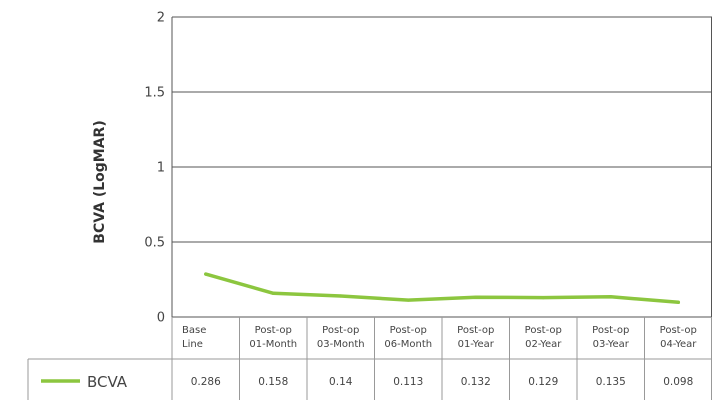 This screenshot has width=712, height=401. Describe the element at coordinates (161, 18) in the screenshot. I see `y-tick-label: 2` at that location.